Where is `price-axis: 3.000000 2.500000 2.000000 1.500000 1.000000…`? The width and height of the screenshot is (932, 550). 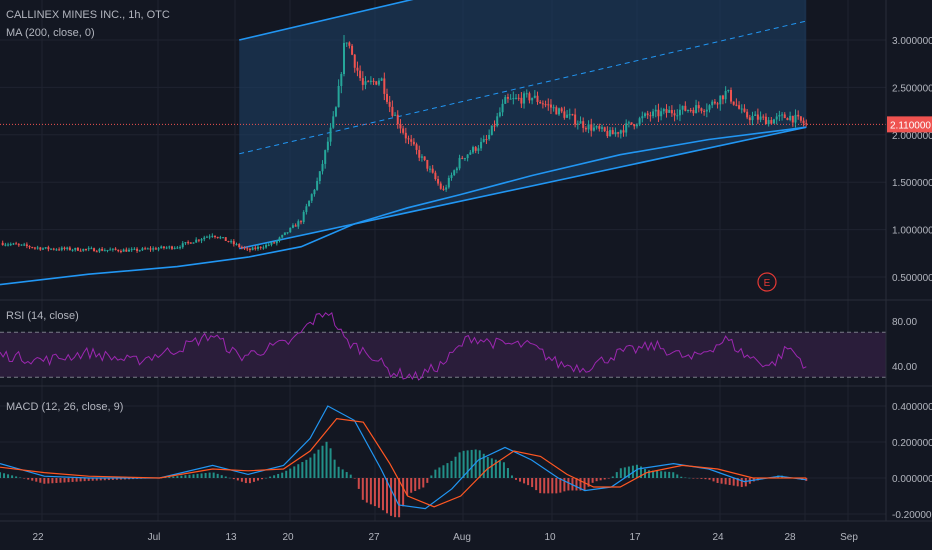 price-axis: 3.000000 2.500000 2.000000 1.500000 1.000000… is located at coordinates (909, 278).